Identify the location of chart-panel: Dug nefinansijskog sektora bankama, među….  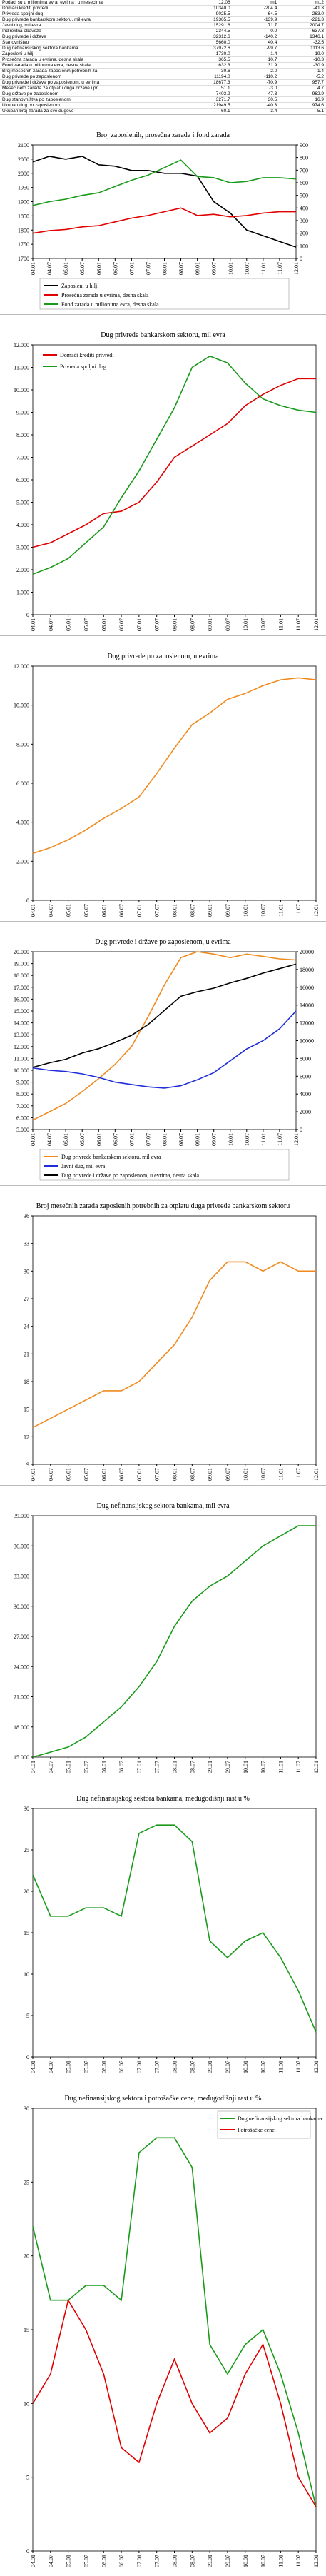
(163, 1928).